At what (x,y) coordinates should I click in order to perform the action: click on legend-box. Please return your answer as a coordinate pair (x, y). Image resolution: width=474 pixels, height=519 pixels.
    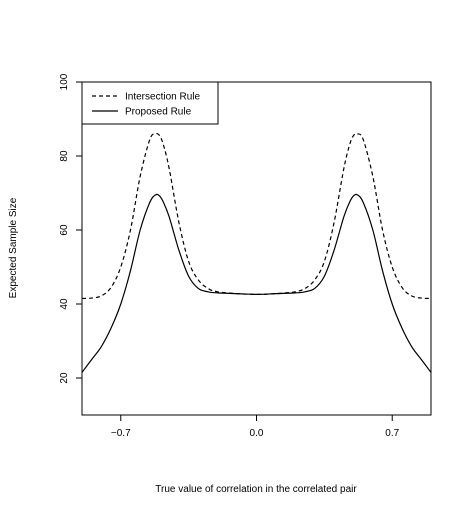
    Looking at the image, I should click on (150, 103).